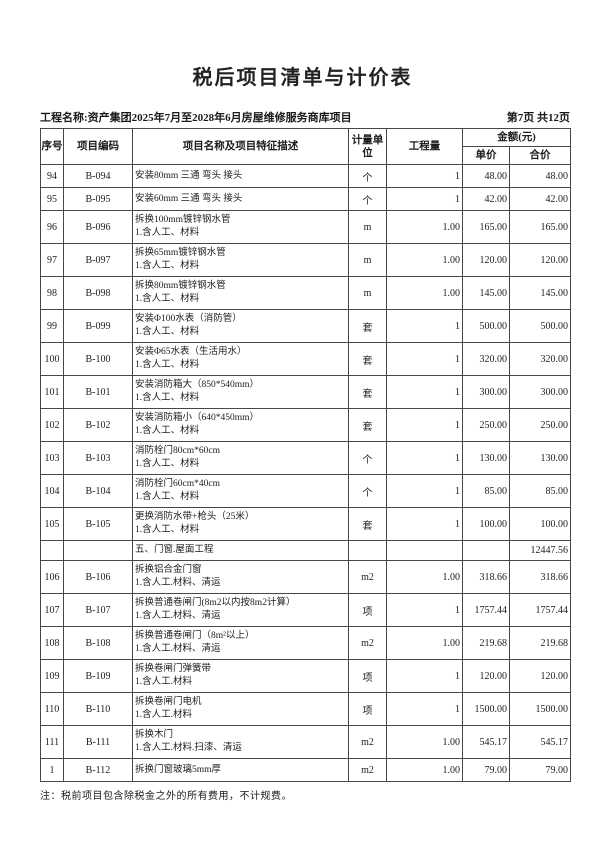  Describe the element at coordinates (174, 550) in the screenshot. I see `description-line: 五、门窗.屋面工程` at that location.